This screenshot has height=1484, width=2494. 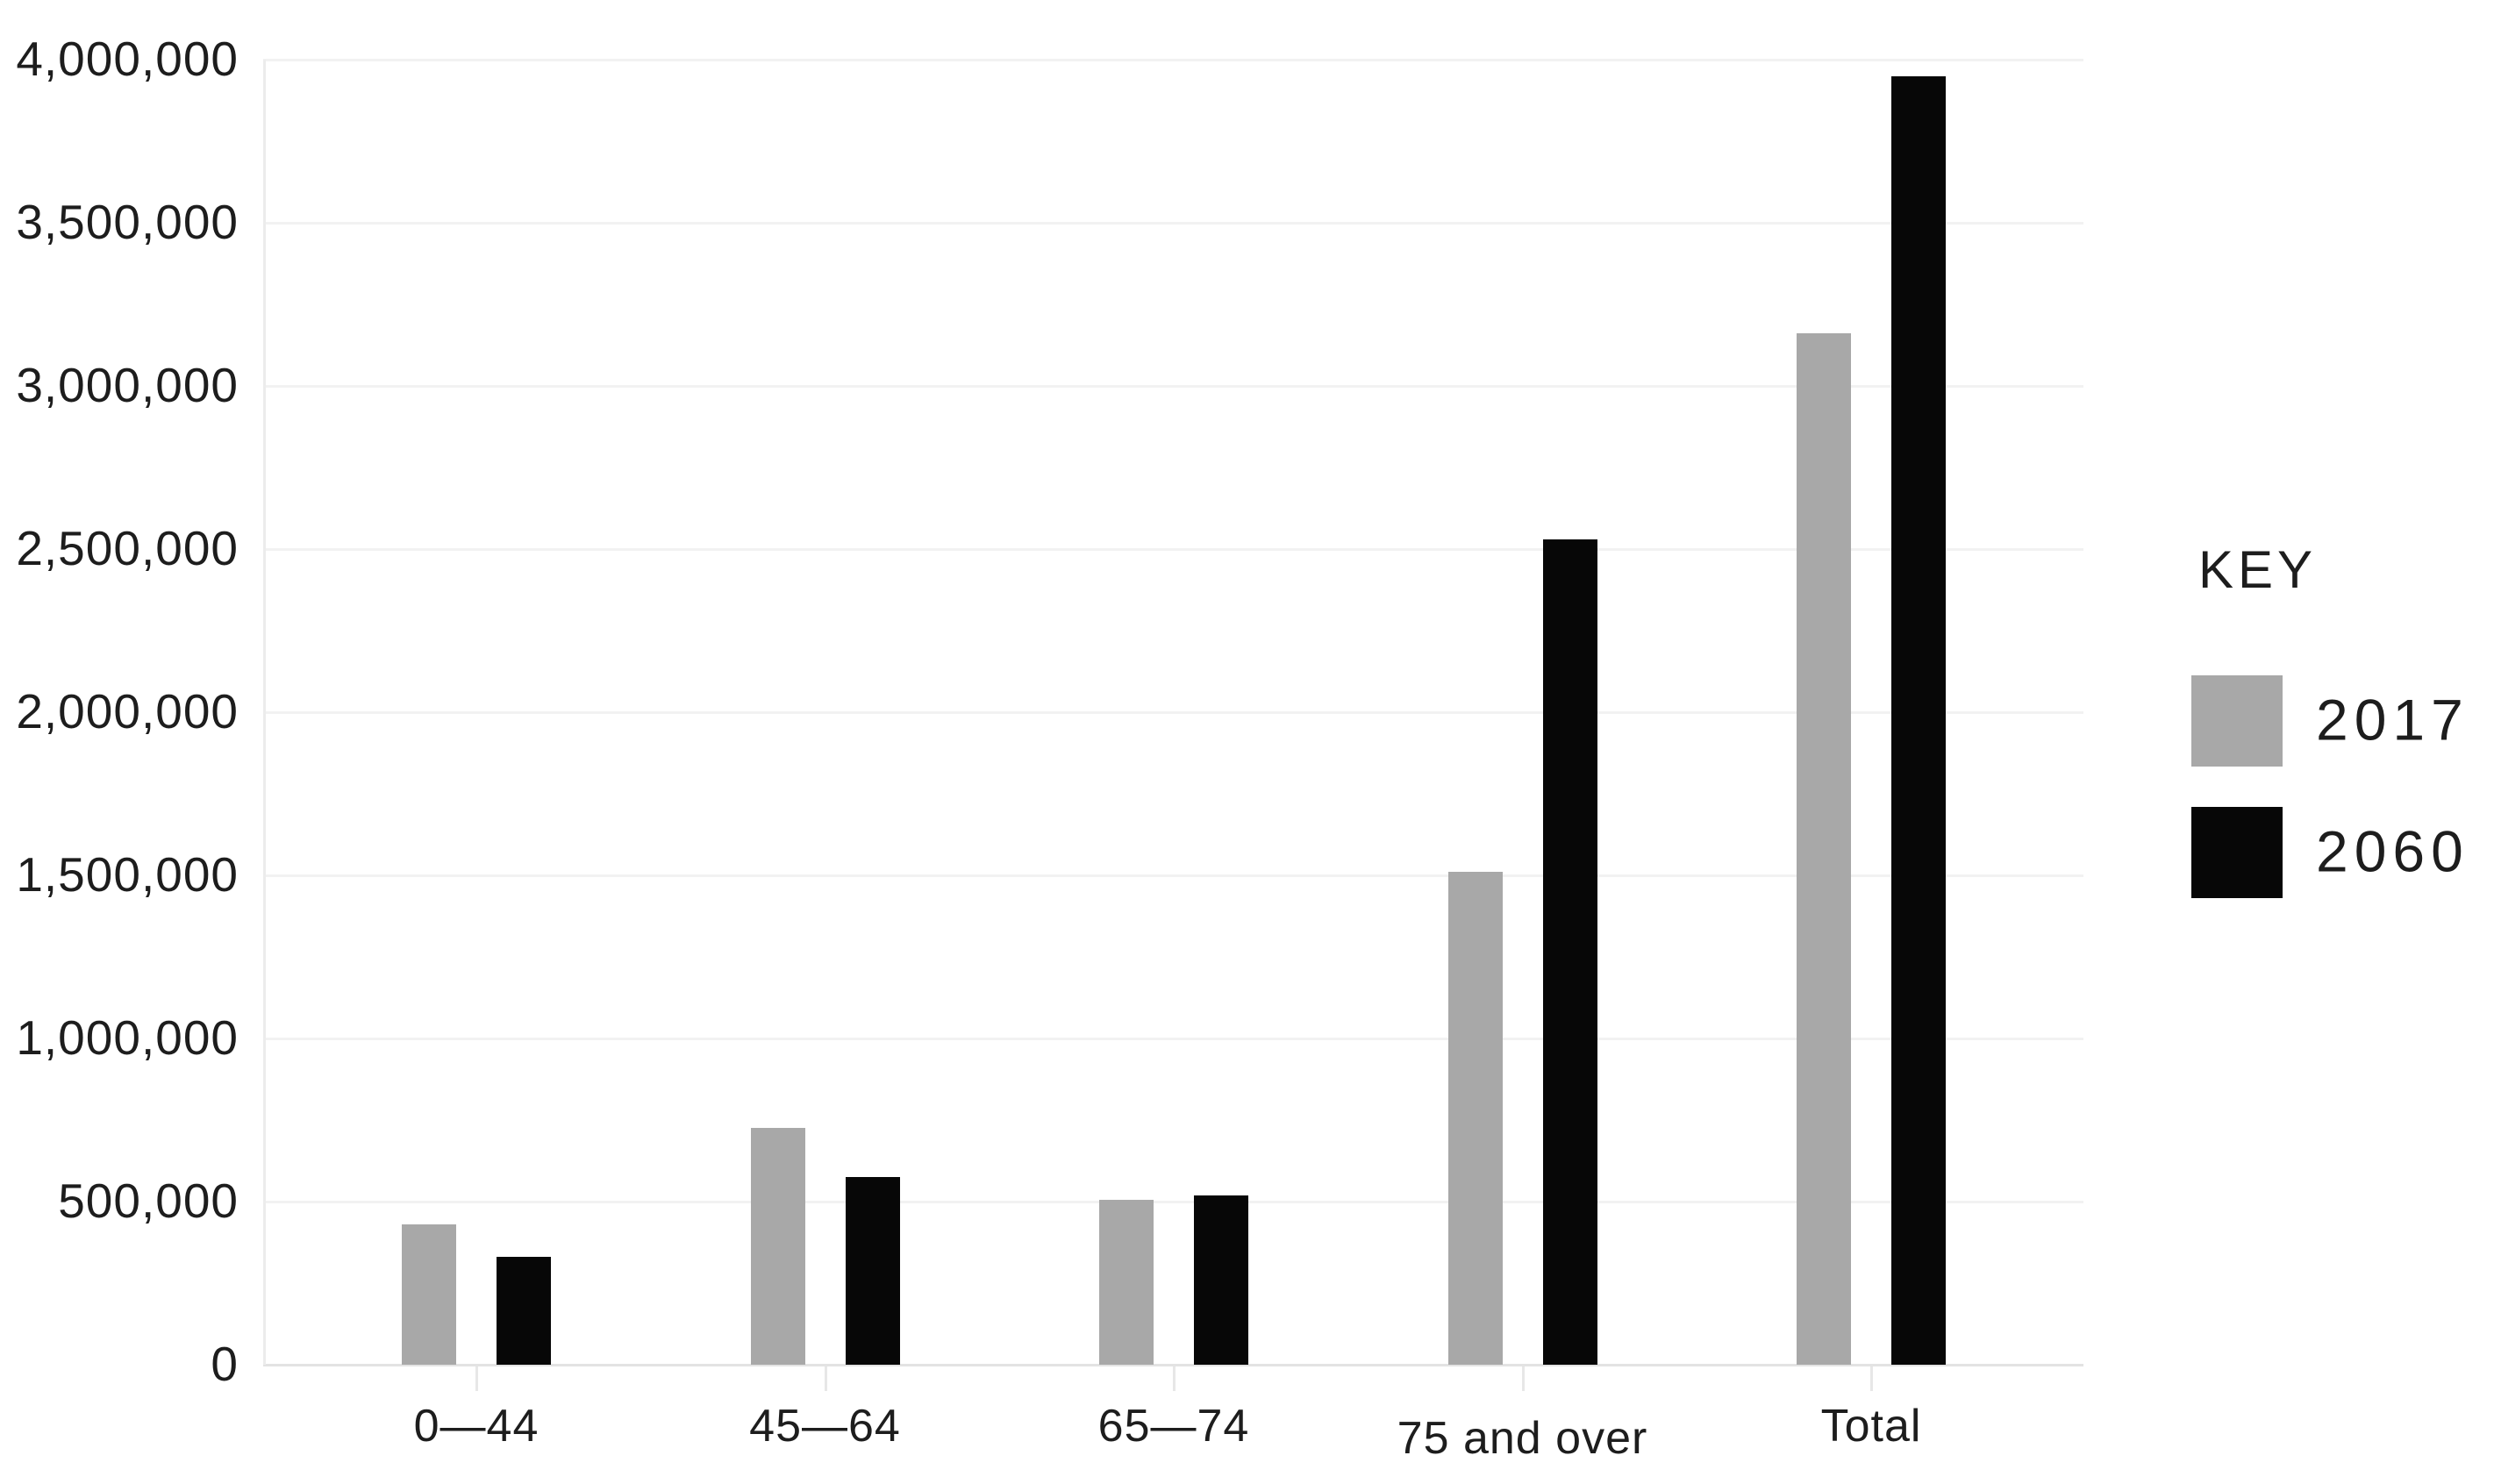 What do you see at coordinates (1871, 1426) in the screenshot?
I see `x-axis-category-label: Total` at bounding box center [1871, 1426].